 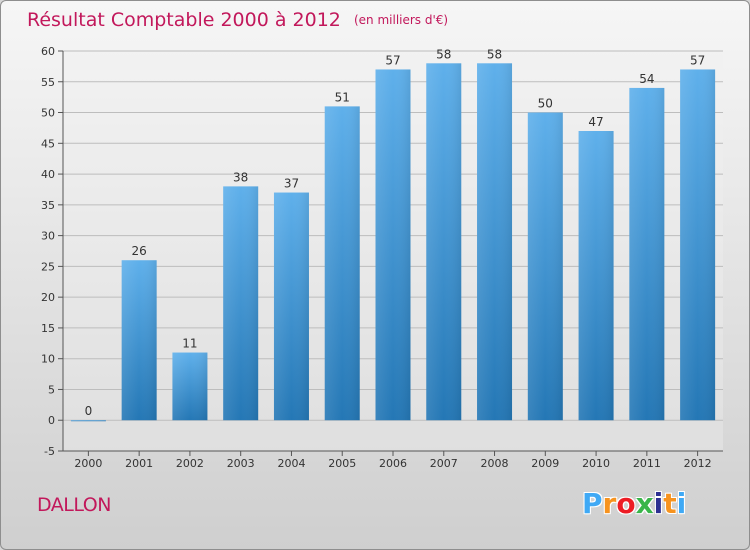 I want to click on logo-letter-x: x, so click(x=644, y=503).